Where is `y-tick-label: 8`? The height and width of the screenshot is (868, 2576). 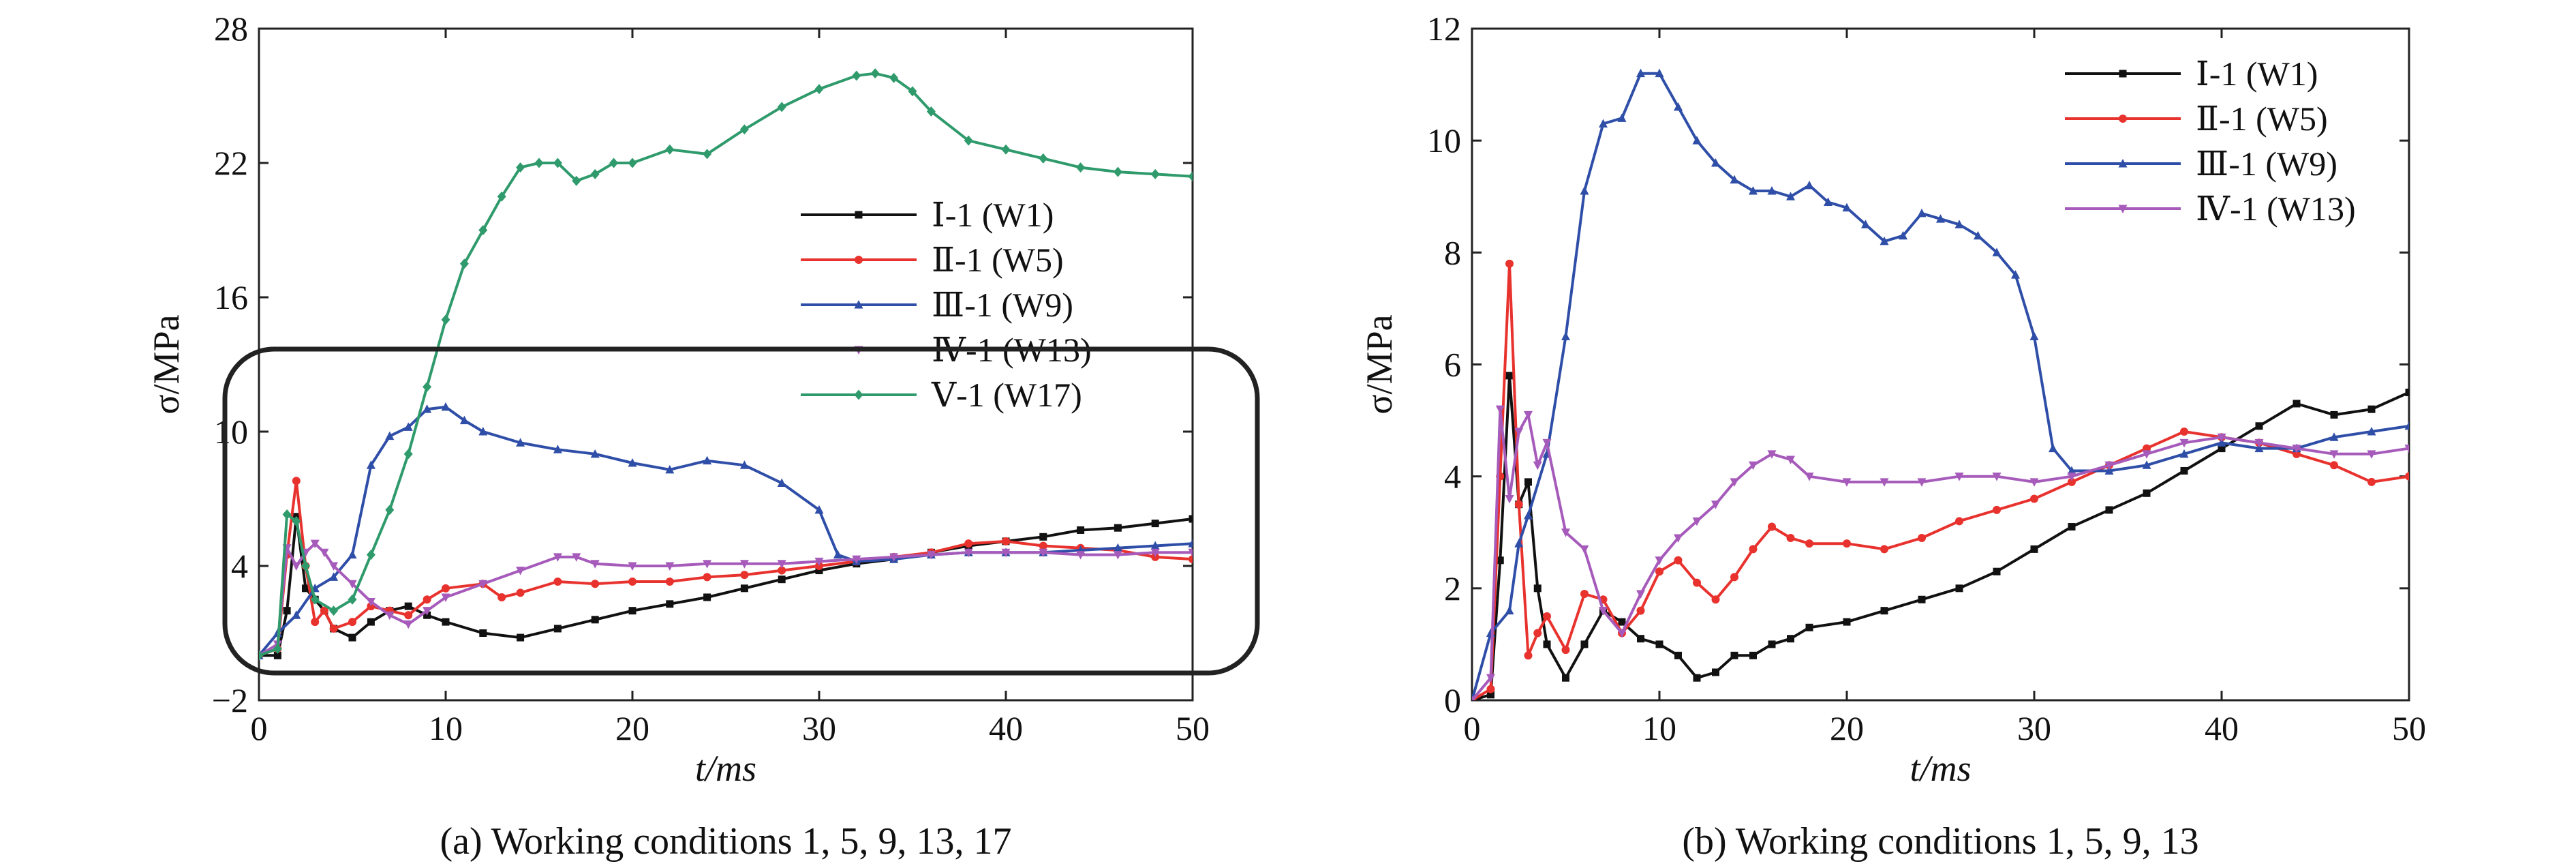
y-tick-label: 8 is located at coordinates (1452, 252).